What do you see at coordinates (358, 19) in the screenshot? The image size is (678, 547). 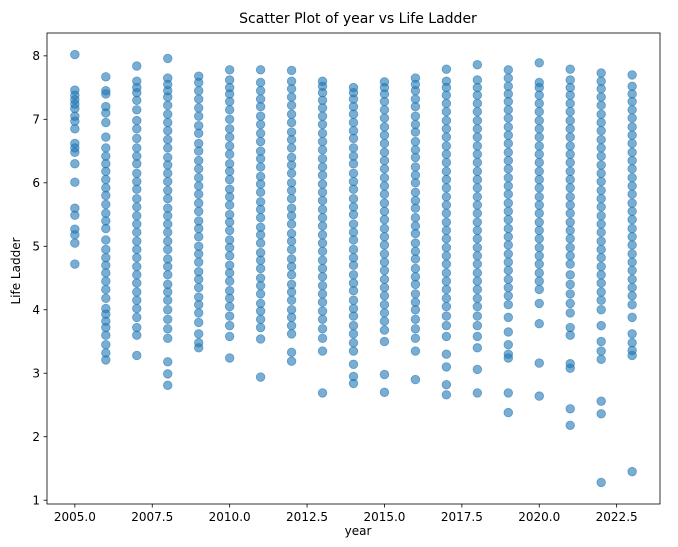 I see `chart-title: Scatter Plot of year vs Life Ladder` at bounding box center [358, 19].